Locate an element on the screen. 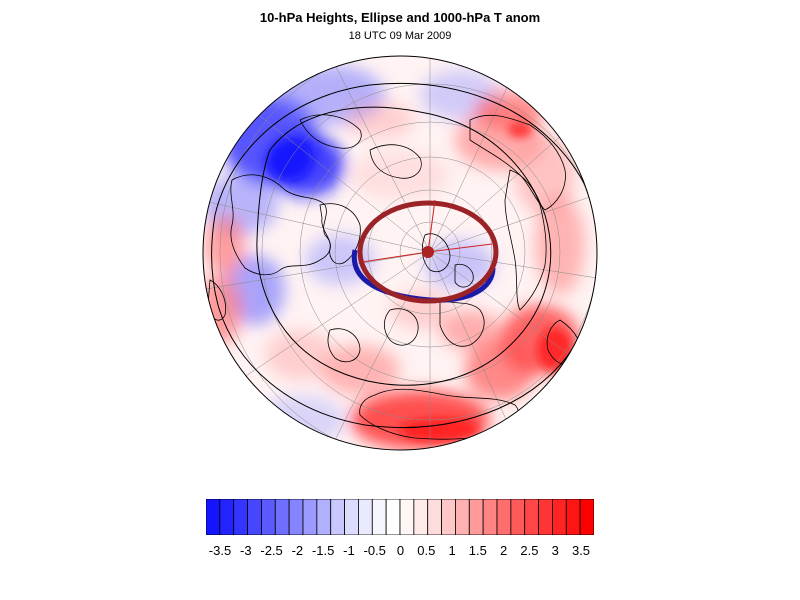  colorbar-tick-label: -3 is located at coordinates (246, 550).